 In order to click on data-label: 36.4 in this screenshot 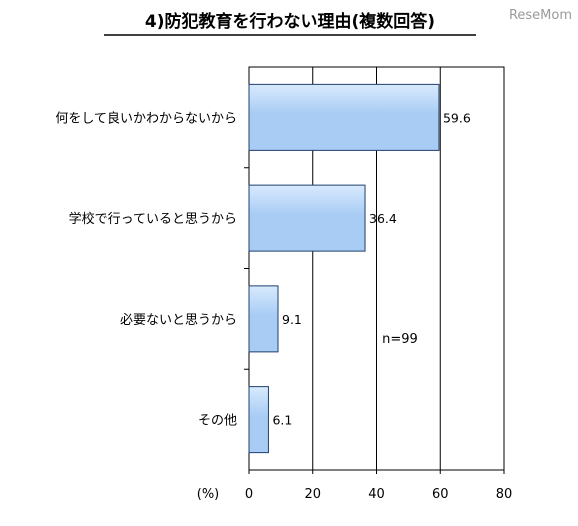, I will do `click(383, 218)`.